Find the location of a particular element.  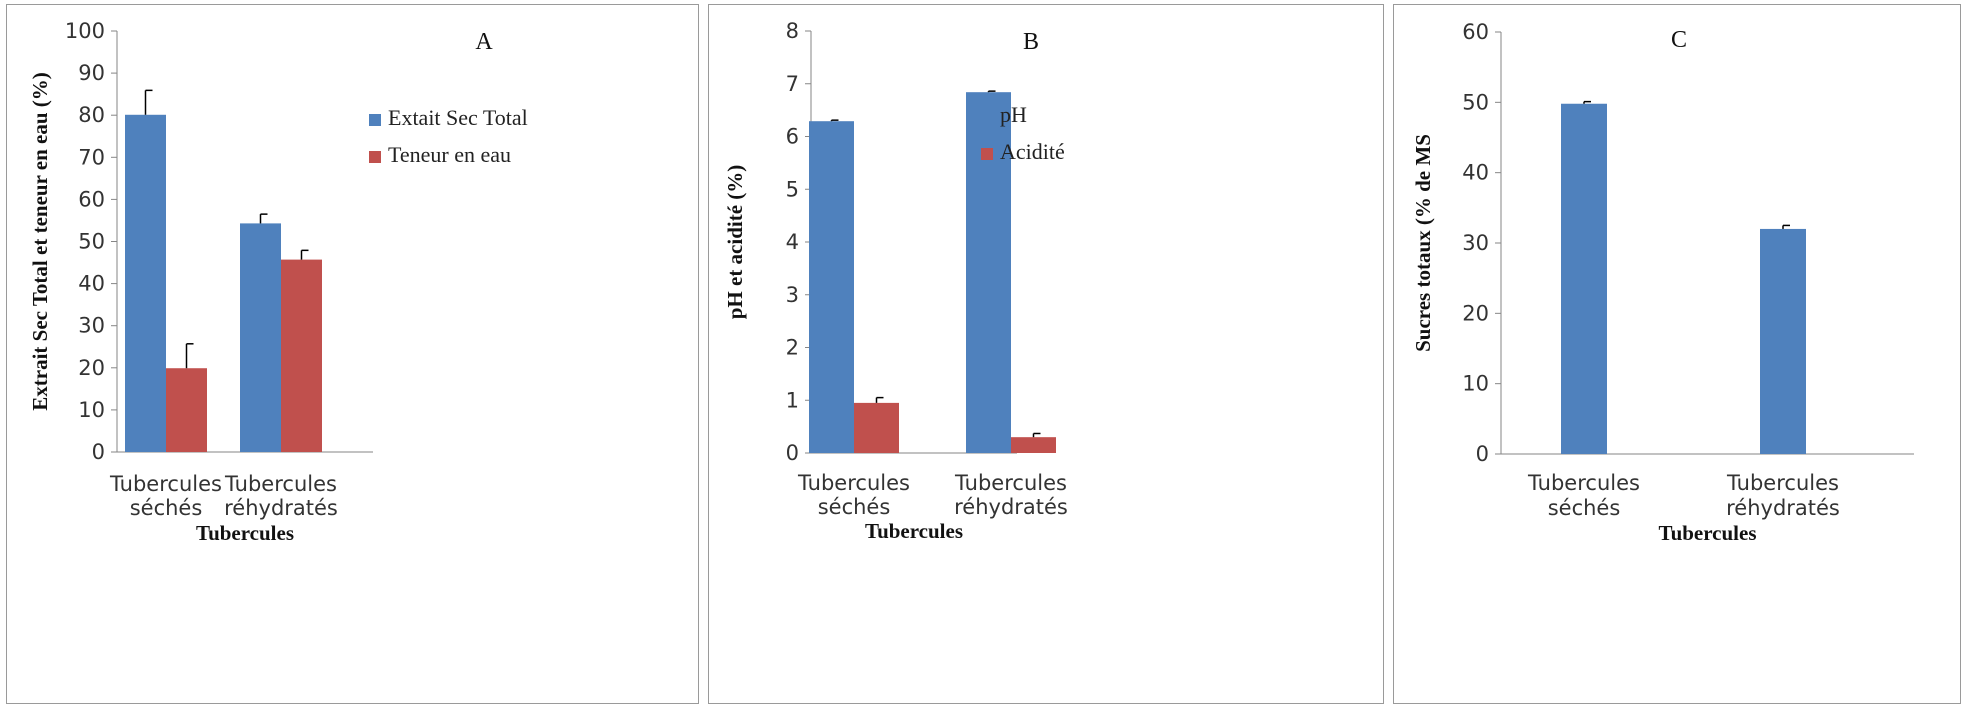

chart-a-category-label: réhydratés is located at coordinates (281, 508).